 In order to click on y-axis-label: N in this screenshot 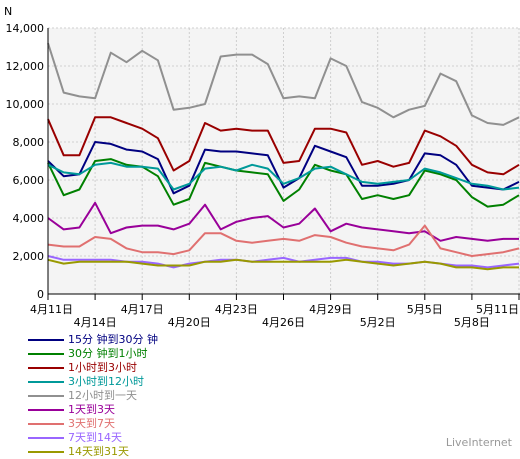, I will do `click(8, 11)`.